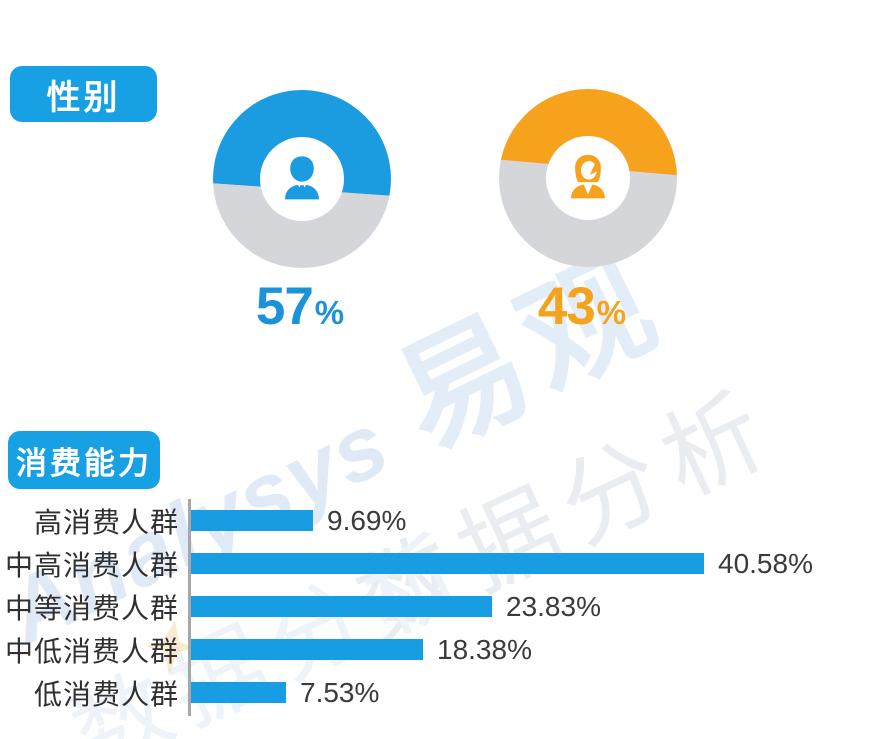  I want to click on watermark-yiguan-text: 易观, so click(529, 351).